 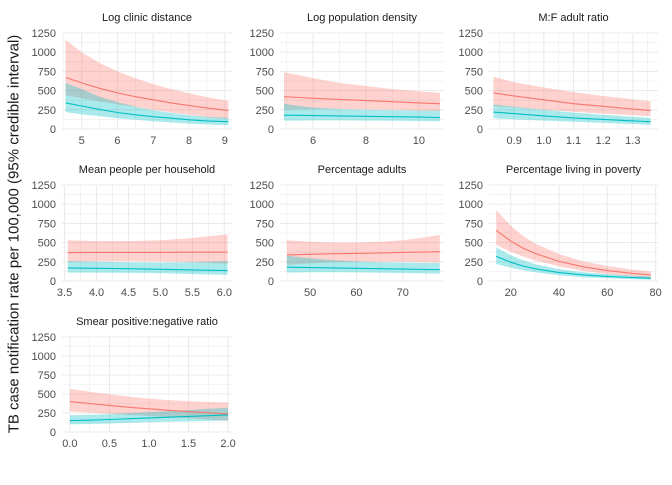 I want to click on panel-title: Log clinic distance, so click(x=147, y=18).